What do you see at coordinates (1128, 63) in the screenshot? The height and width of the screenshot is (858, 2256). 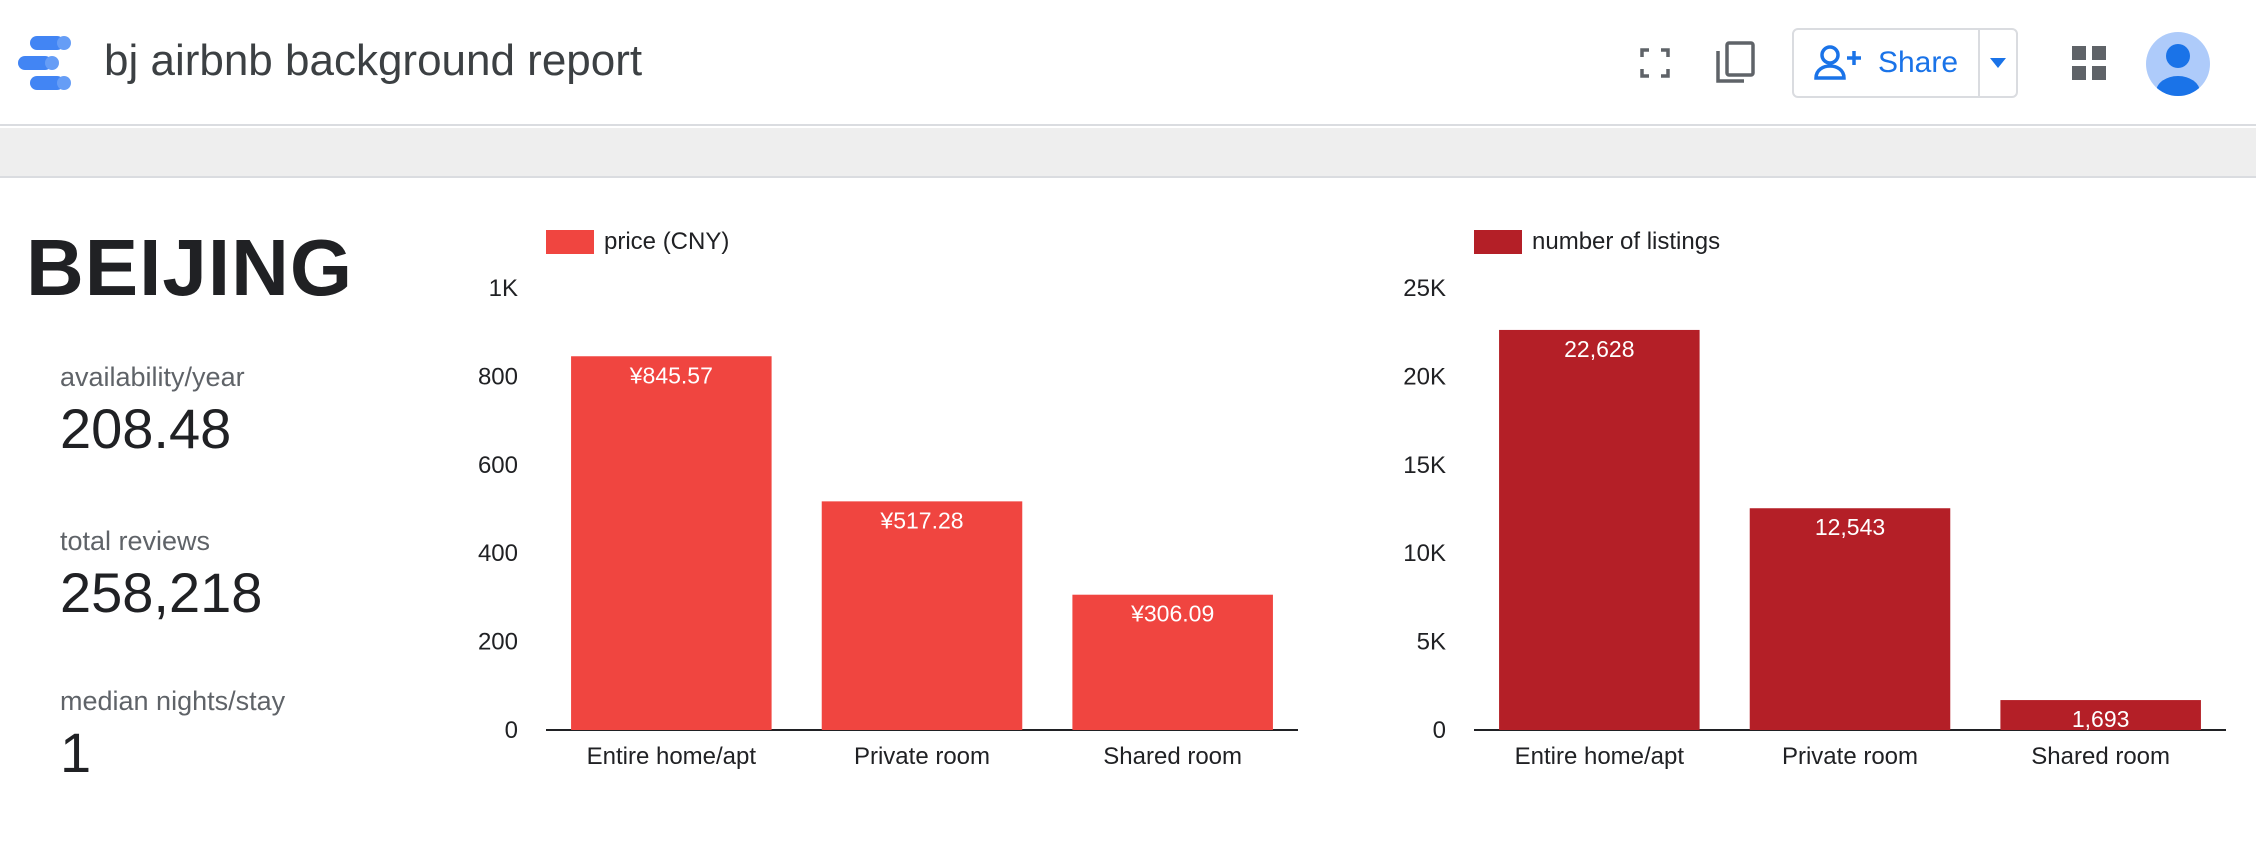 I see `report-header: bj airbnb background report Share` at bounding box center [1128, 63].